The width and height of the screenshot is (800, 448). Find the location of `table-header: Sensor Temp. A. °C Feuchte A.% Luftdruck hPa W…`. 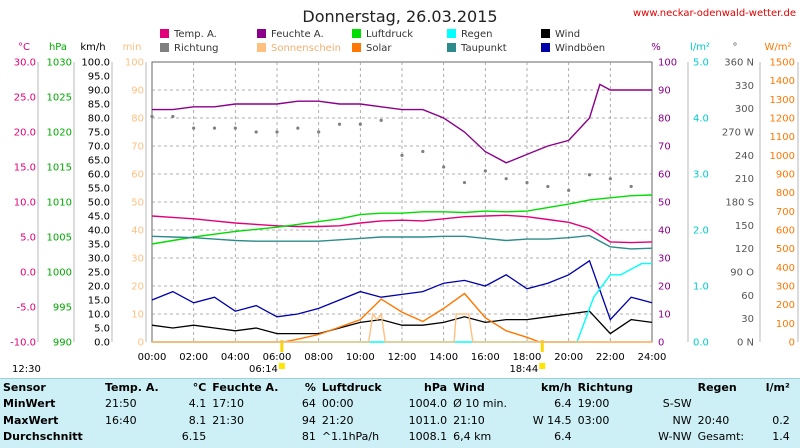

table-header: Sensor Temp. A. °C Feuchte A.% Luftdruck hPa W… is located at coordinates (400, 387).